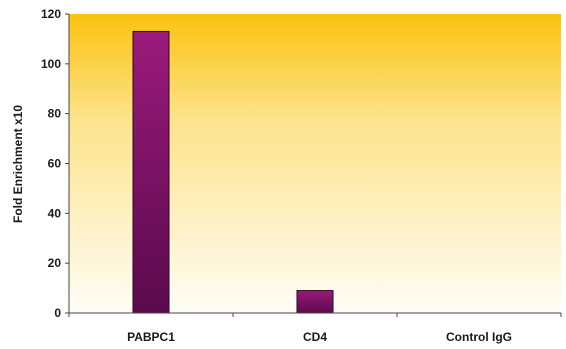 This screenshot has height=349, width=566. I want to click on y-ticks-group: 0 20 40 60 80 100 120, so click(55, 163).